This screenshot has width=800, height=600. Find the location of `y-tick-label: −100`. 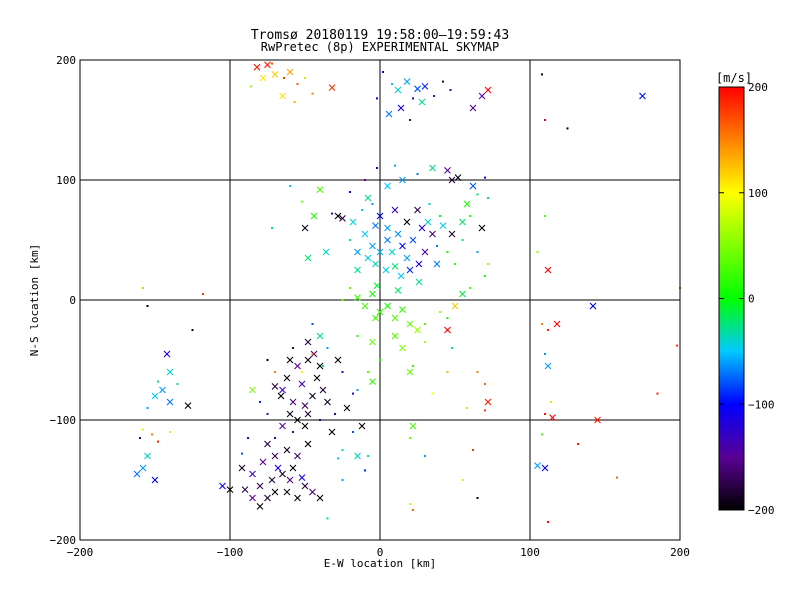

y-tick-label: −100 is located at coordinates (63, 420).